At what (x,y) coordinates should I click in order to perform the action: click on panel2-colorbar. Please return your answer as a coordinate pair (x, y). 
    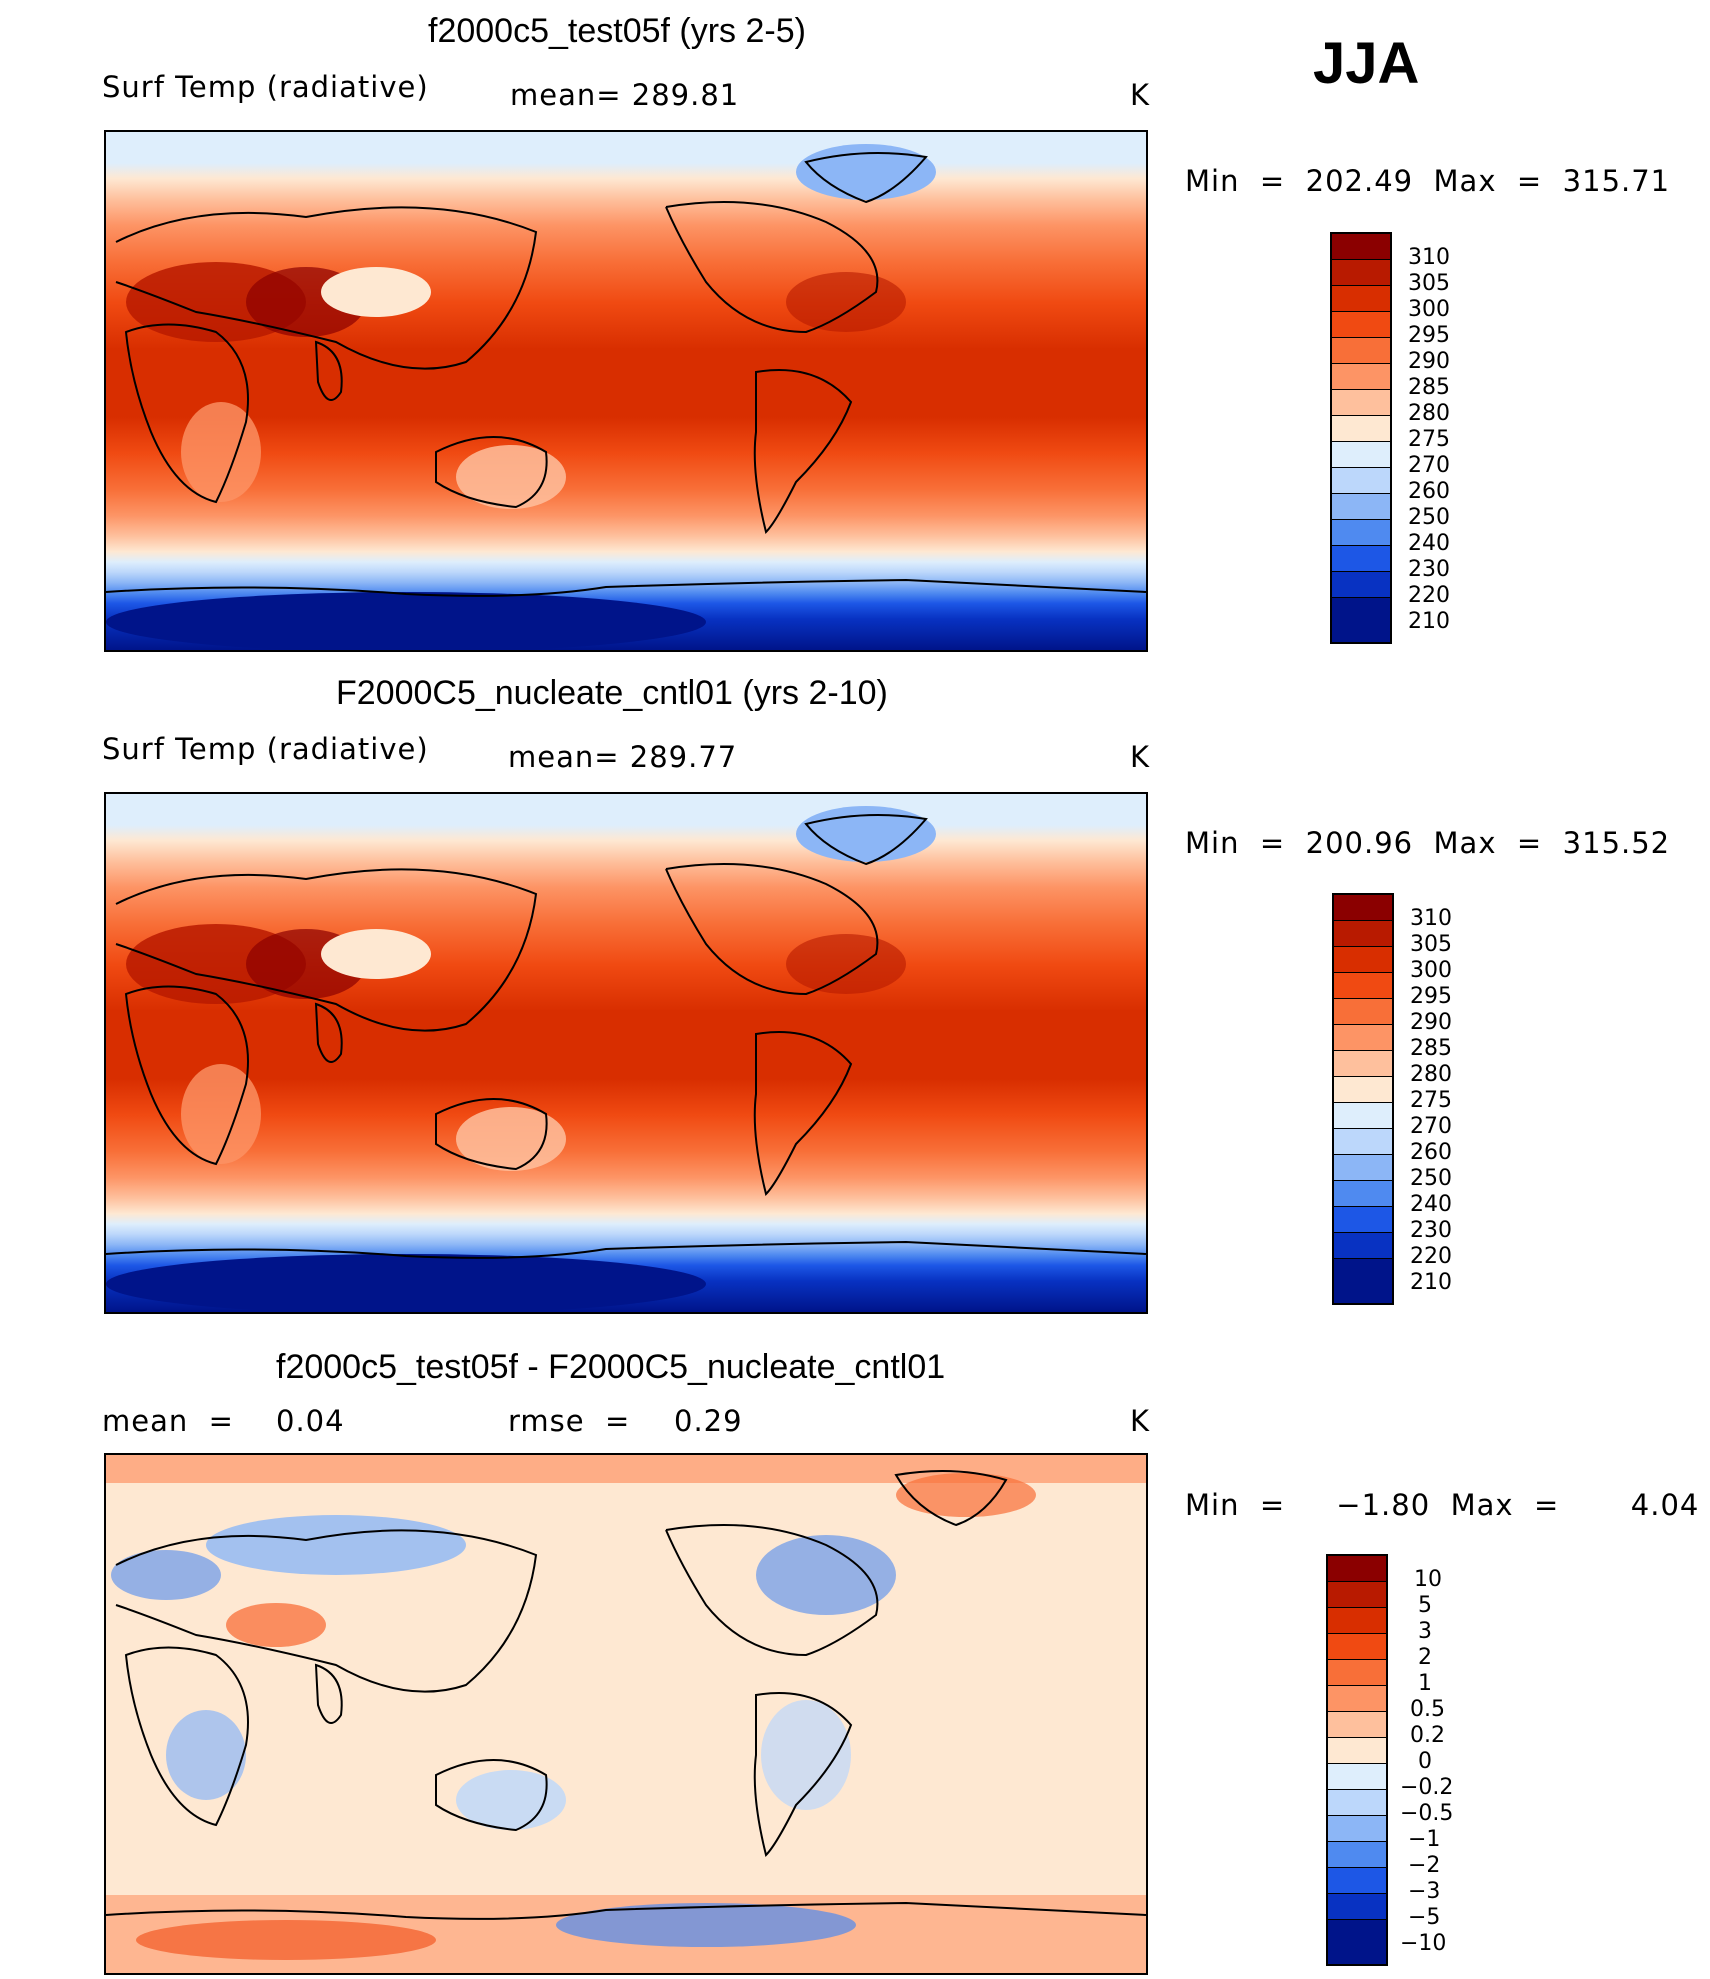
    Looking at the image, I should click on (1363, 1099).